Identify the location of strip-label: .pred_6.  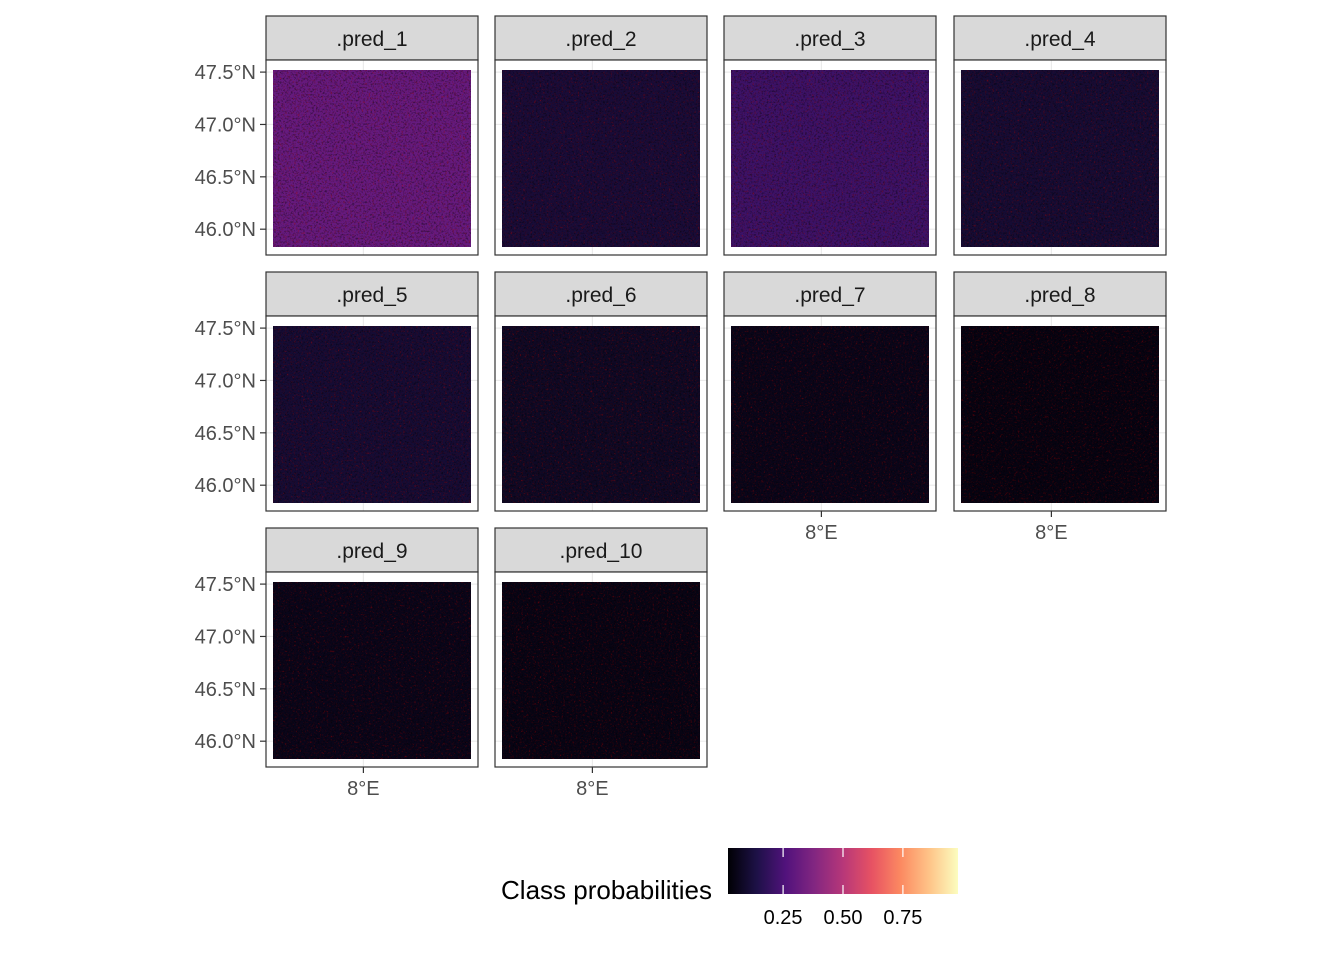
(600, 295).